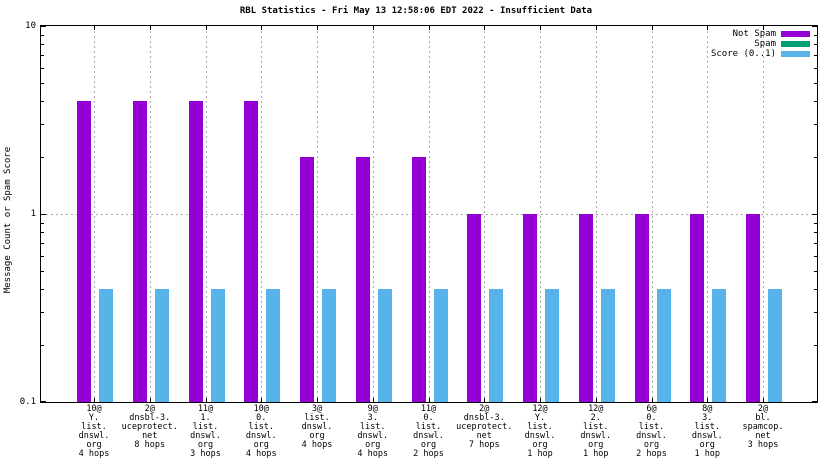 The width and height of the screenshot is (832, 468). What do you see at coordinates (150, 418) in the screenshot?
I see `x-tick-label-line: dnsbl-3.` at bounding box center [150, 418].